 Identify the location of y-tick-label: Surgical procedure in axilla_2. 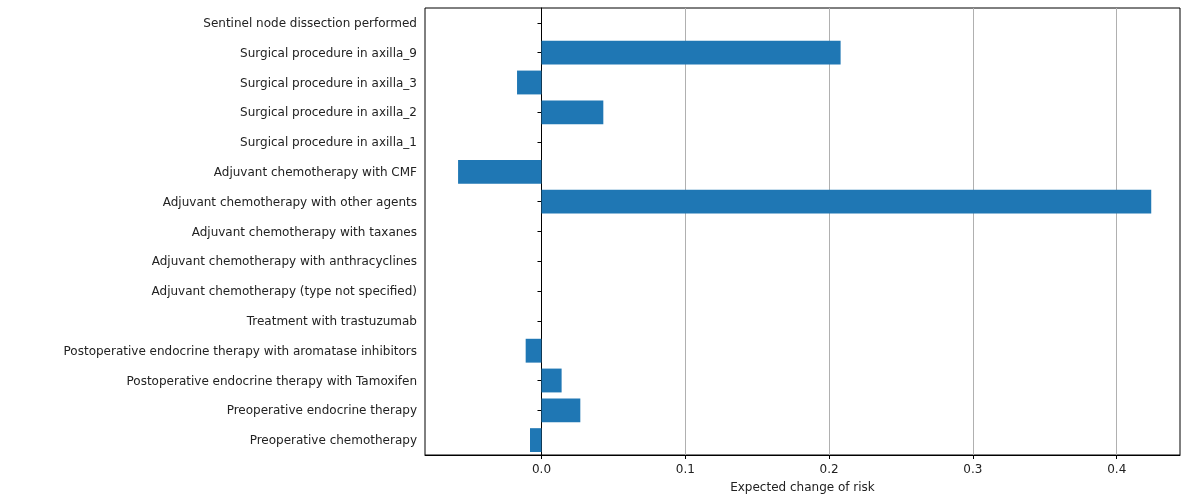
(328, 112).